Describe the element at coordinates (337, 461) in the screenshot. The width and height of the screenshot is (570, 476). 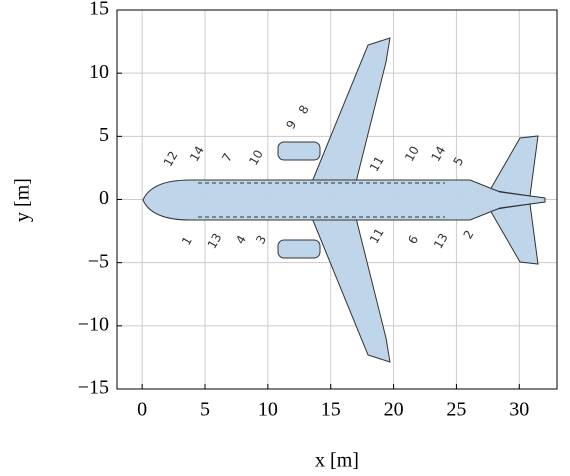
I see `x-axis-label: x [m]` at that location.